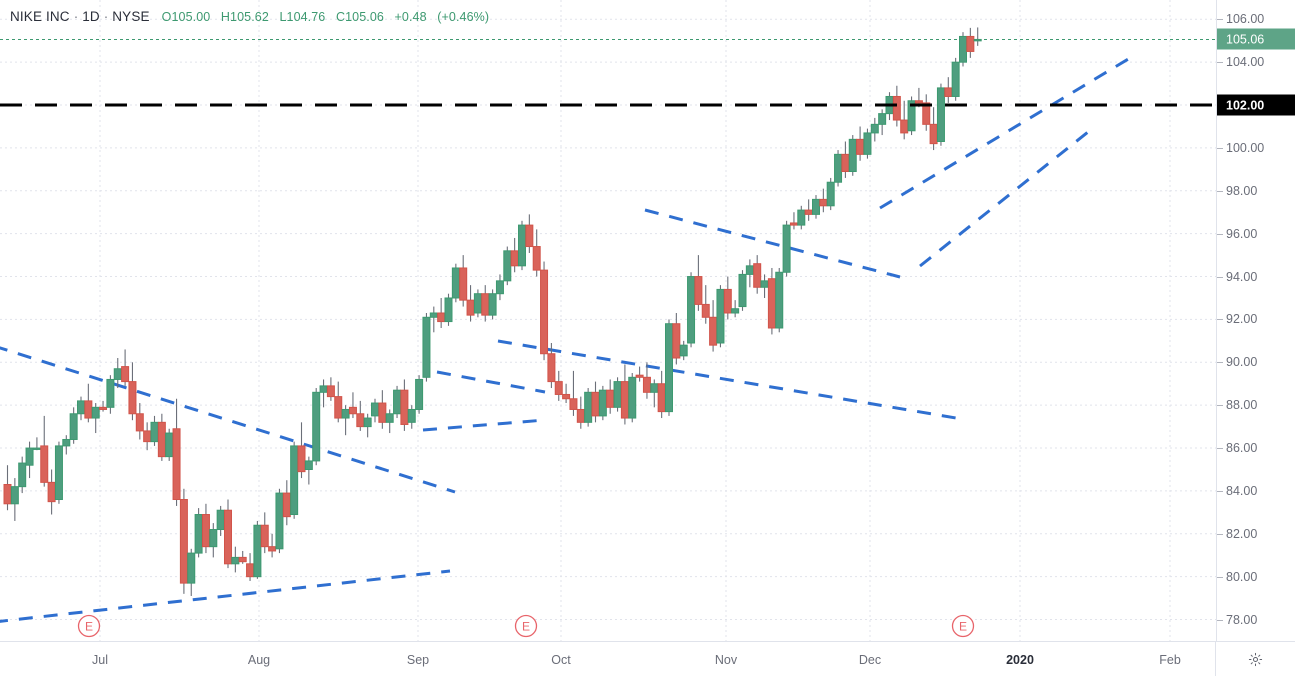 The image size is (1295, 676). What do you see at coordinates (40, 16) in the screenshot?
I see `symbol-name: NIKE INC` at bounding box center [40, 16].